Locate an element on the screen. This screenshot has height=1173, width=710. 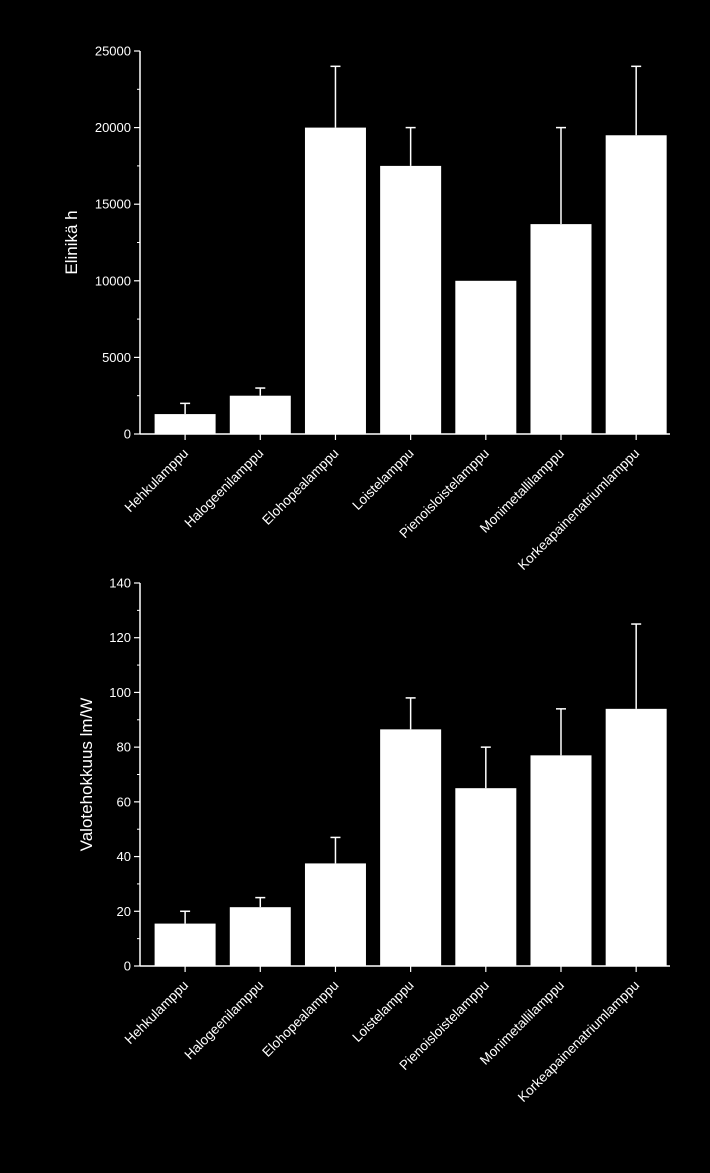
x-tick-label-efficacy-2: Elohopealamppu is located at coordinates (300, 1019).